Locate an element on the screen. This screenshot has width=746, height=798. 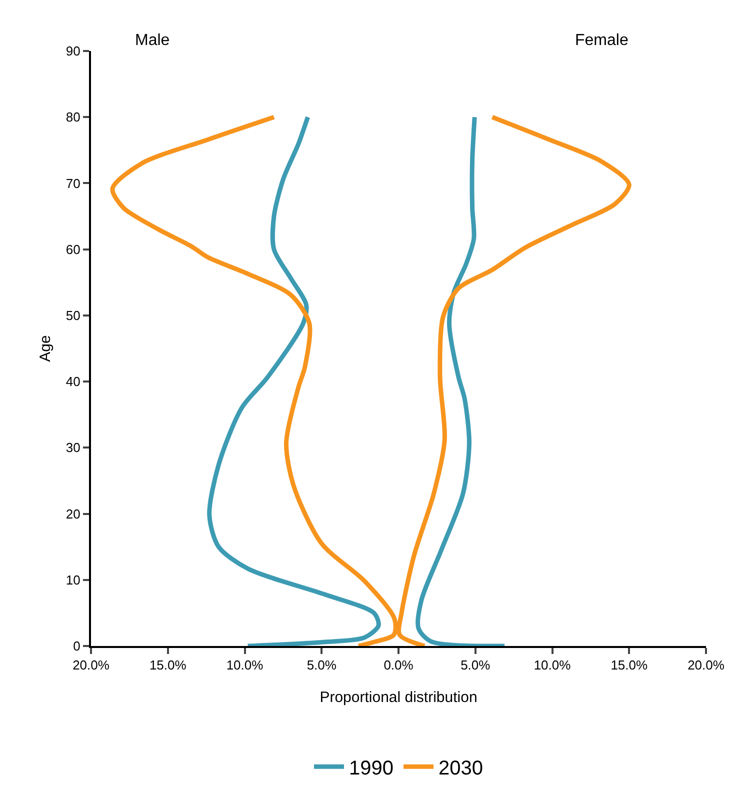
y-tick-label: 30 is located at coordinates (73, 448).